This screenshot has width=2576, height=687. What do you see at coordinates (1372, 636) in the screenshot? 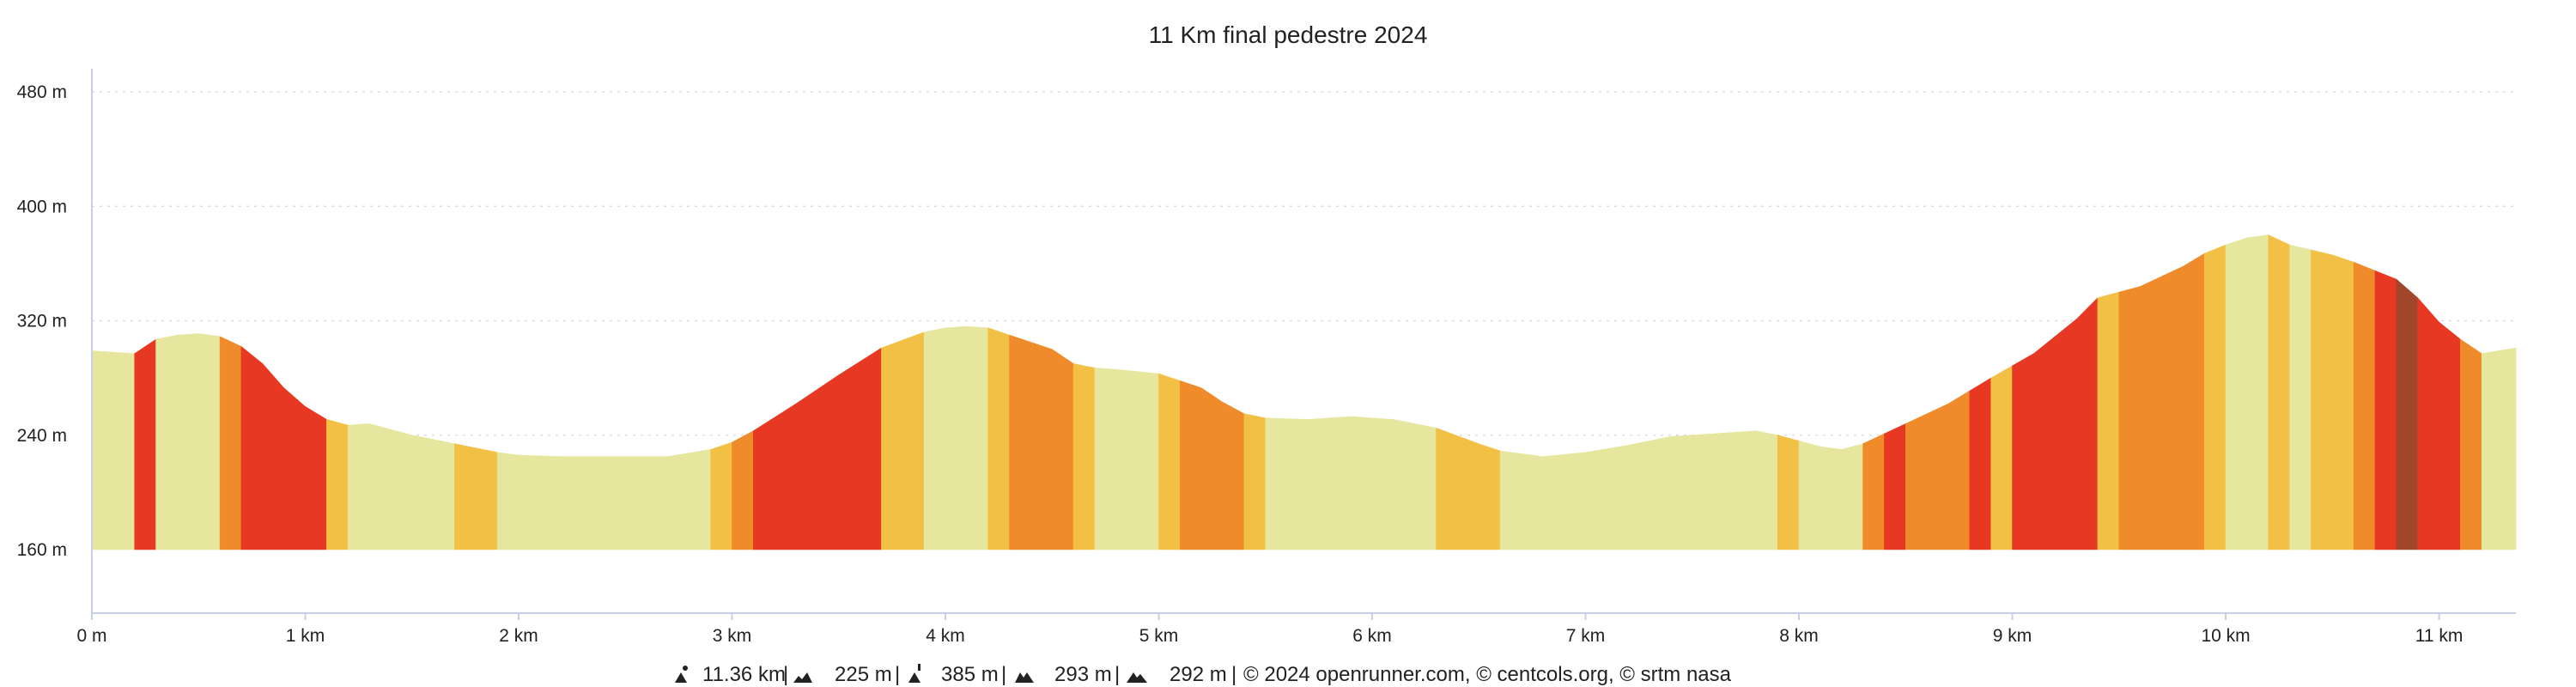
I see `x-tick-label: 6 km` at bounding box center [1372, 636].